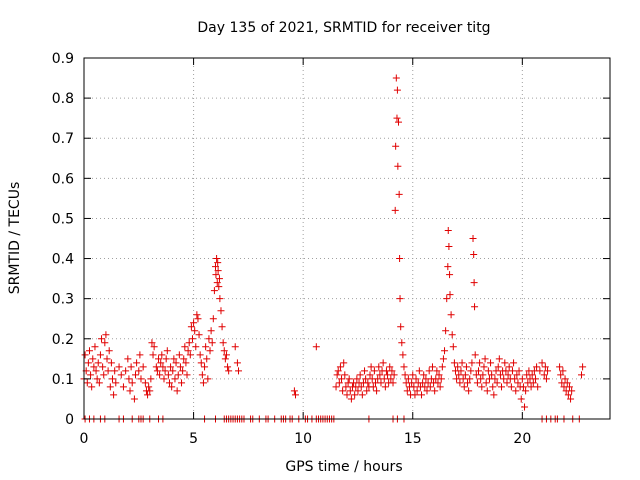 This screenshot has height=480, width=640. Describe the element at coordinates (193, 439) in the screenshot. I see `x-tick-label: 5` at that location.